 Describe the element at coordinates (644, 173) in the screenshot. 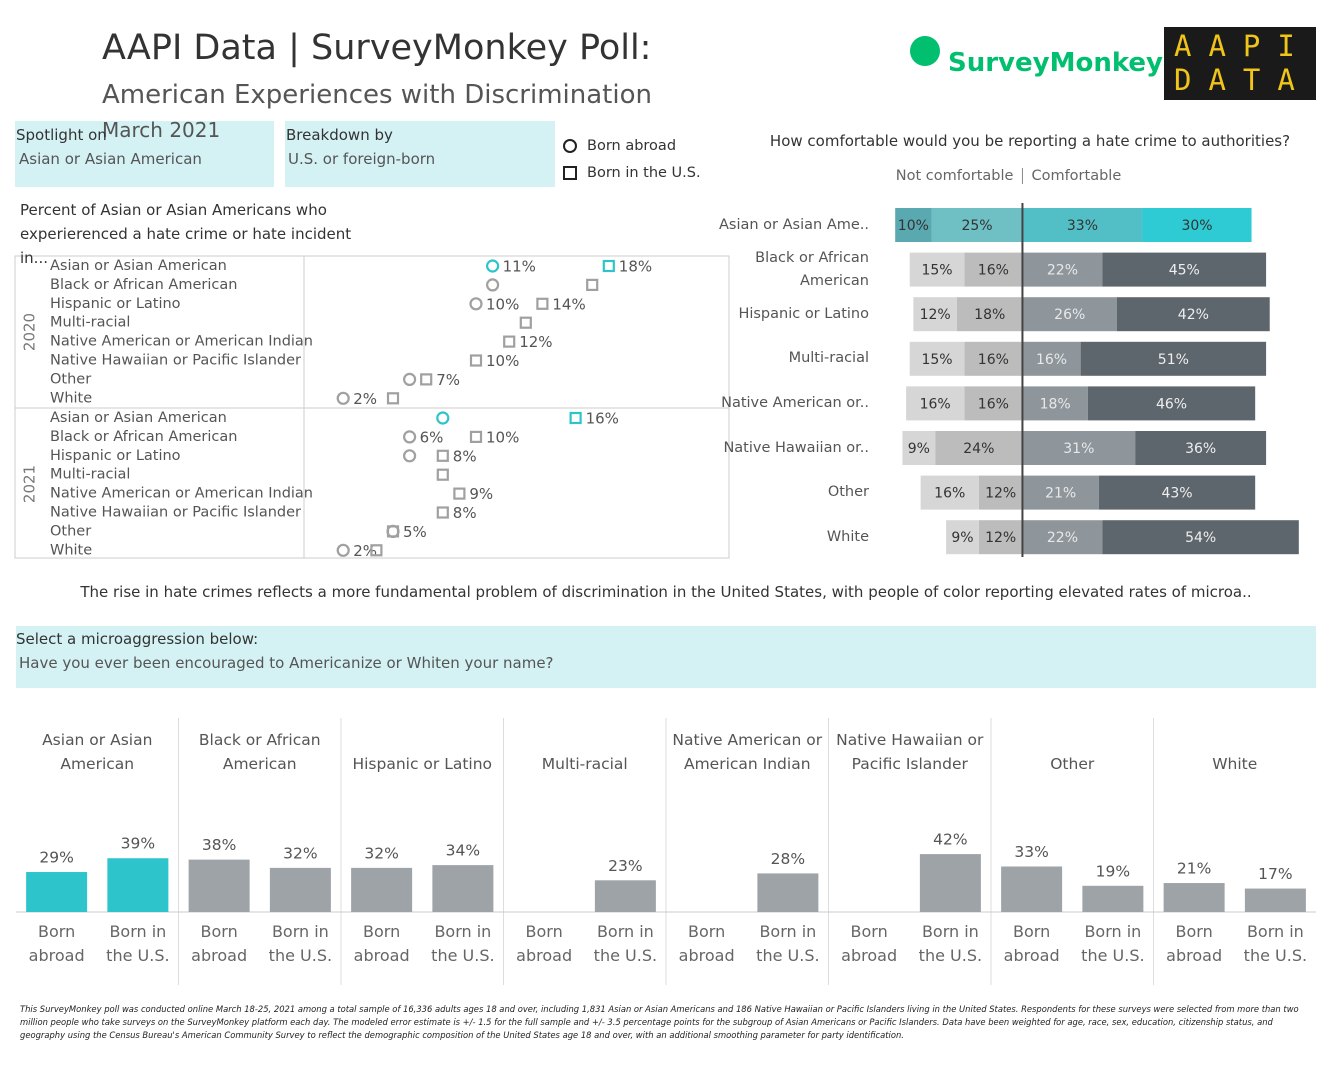

I see `legend-label: Born in the U.S.` at that location.